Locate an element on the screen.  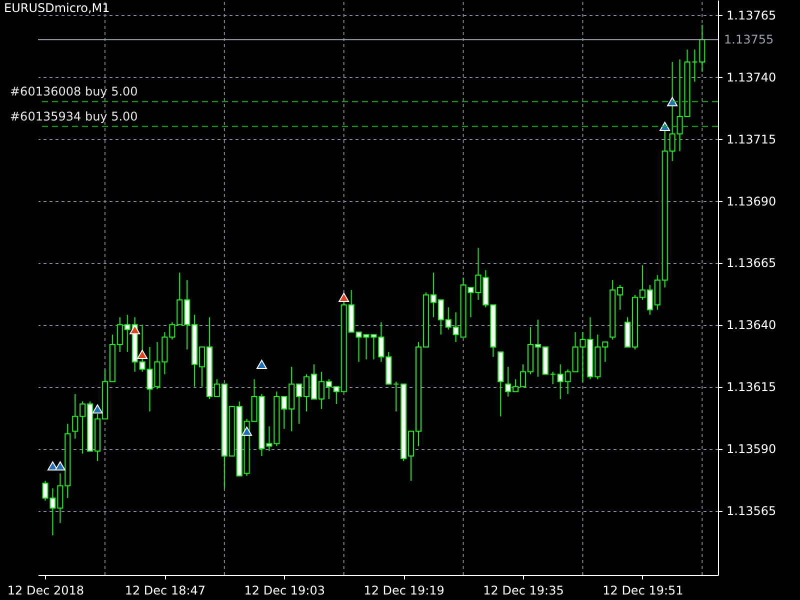
x-tick-label: 12 Dec 19:35 is located at coordinates (523, 591).